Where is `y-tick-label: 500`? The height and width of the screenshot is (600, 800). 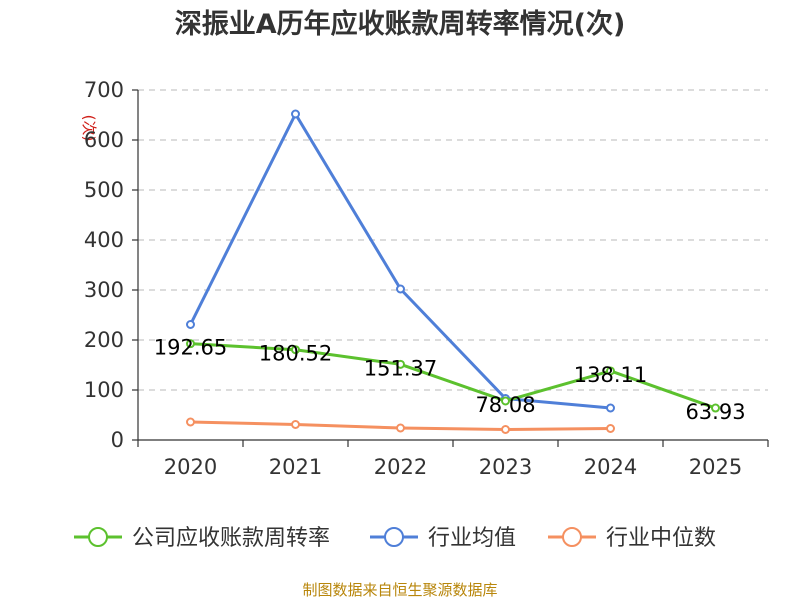 y-tick-label: 500 is located at coordinates (104, 190).